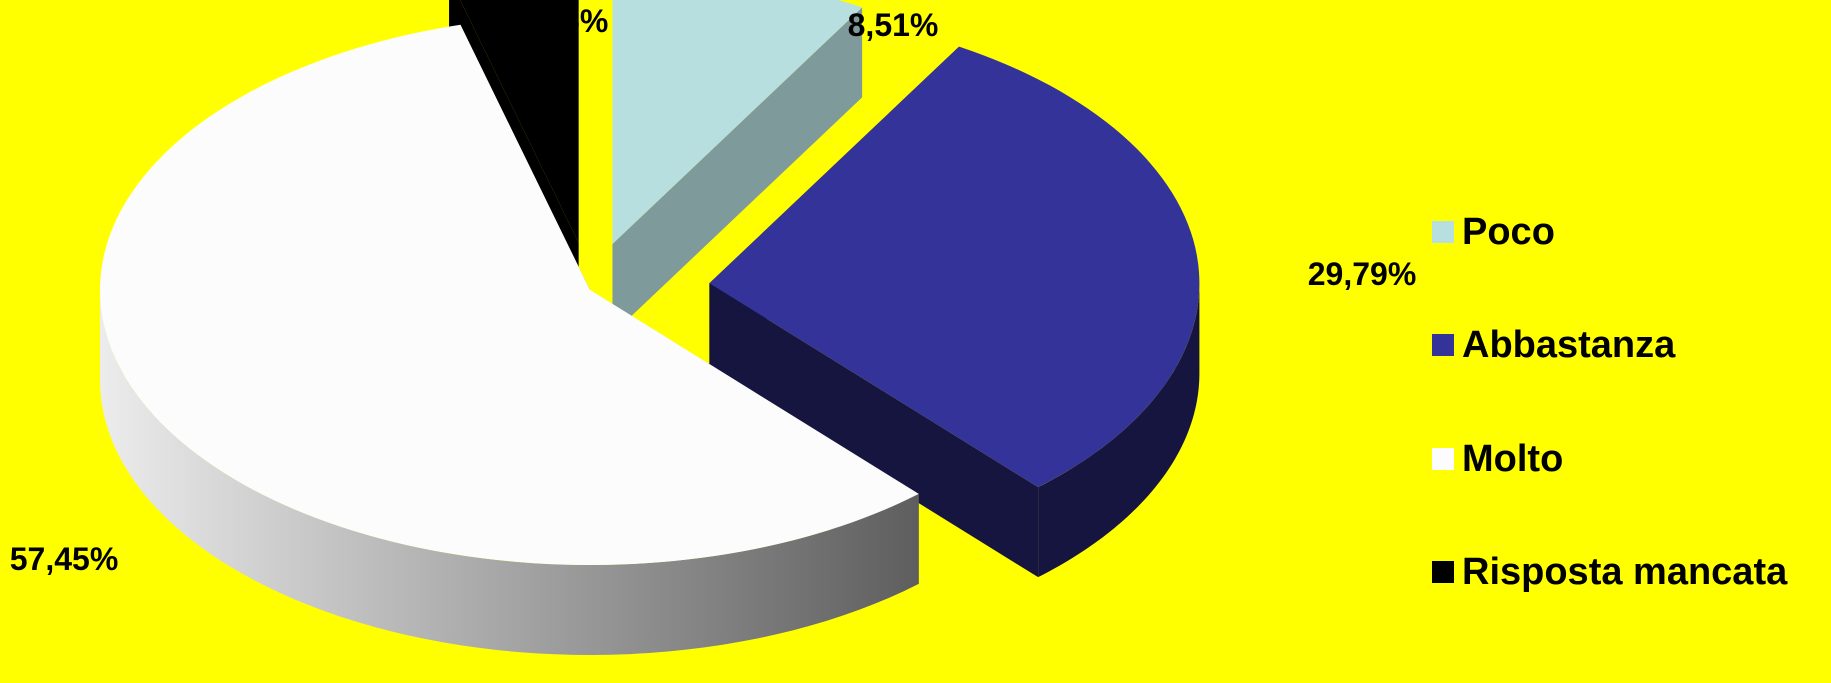 Image resolution: width=1831 pixels, height=683 pixels. I want to click on legend-label-risposta-mancata: Risposta mancata, so click(1625, 571).